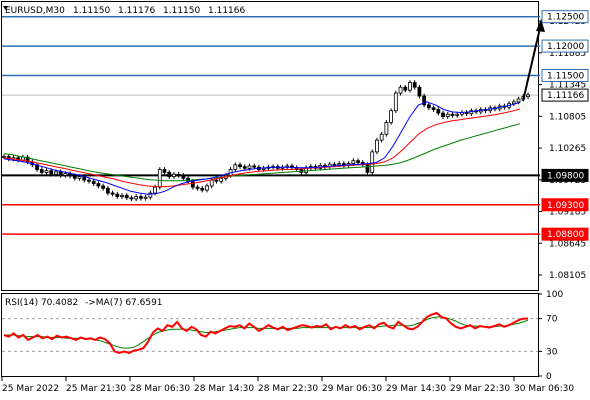  I want to click on level-price-label: 1.12000, so click(565, 47).